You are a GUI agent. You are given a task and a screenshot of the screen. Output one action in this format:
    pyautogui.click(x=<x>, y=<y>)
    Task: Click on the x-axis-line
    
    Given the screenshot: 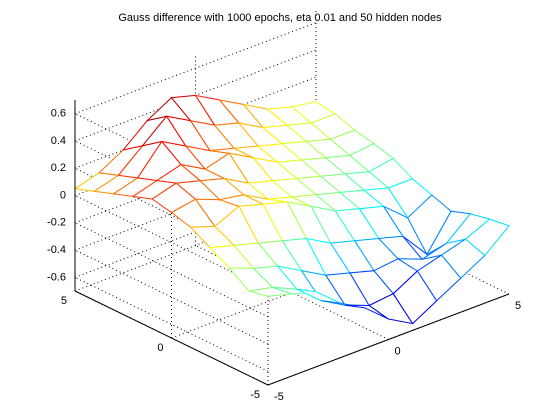 What is the action you would take?
    pyautogui.click(x=388, y=339)
    